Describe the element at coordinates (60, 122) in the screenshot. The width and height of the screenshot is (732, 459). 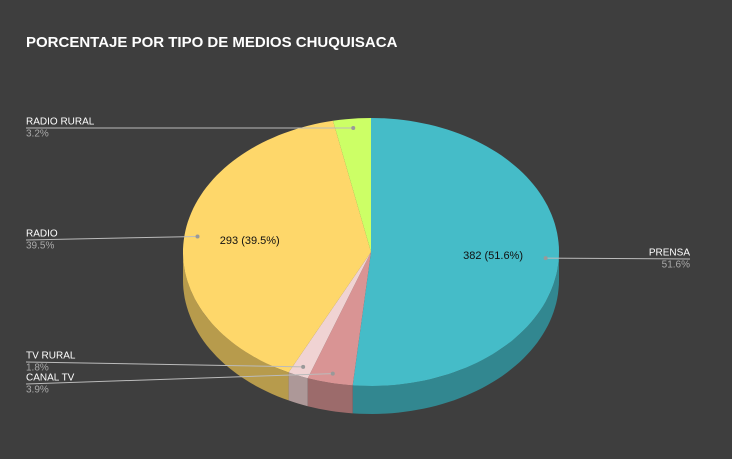
I see `legend-label: RADIO RURAL` at that location.